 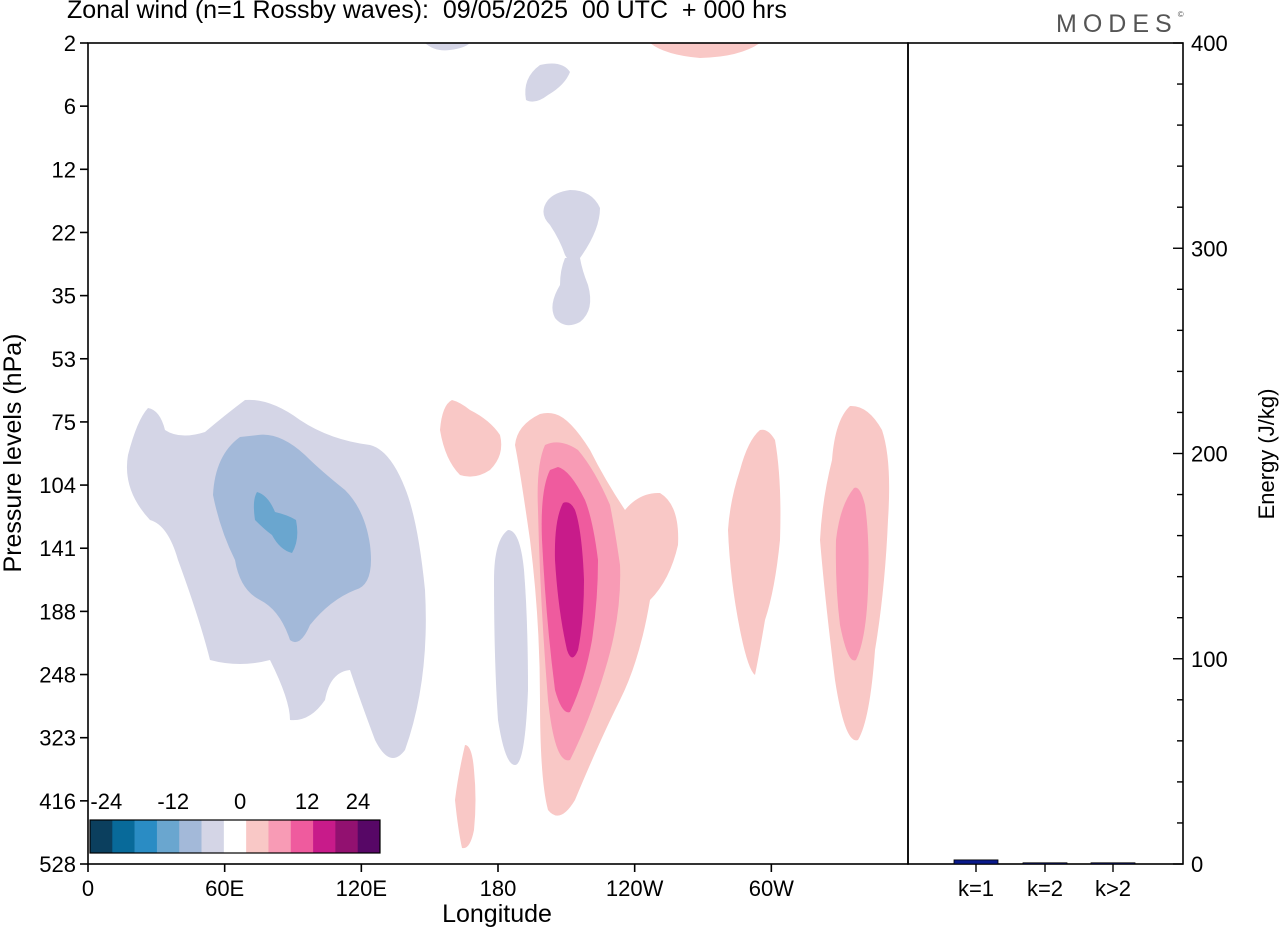 What do you see at coordinates (63, 454) in the screenshot?
I see `y-axis: 2 6 12 22 35 53 75 104 141 188 248 323 416 528` at bounding box center [63, 454].